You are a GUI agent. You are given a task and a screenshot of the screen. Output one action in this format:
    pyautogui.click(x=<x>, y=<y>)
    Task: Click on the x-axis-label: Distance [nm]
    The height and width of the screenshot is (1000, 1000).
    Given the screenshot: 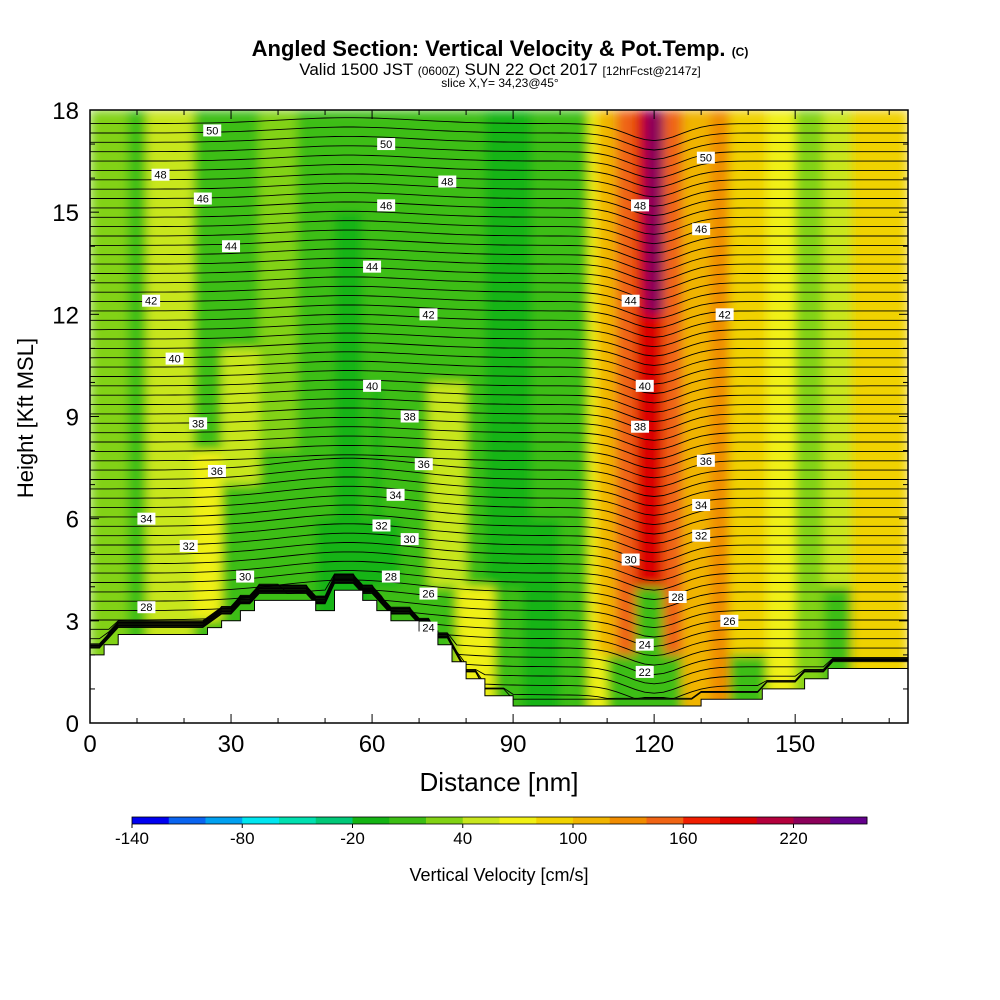 What is the action you would take?
    pyautogui.click(x=499, y=782)
    